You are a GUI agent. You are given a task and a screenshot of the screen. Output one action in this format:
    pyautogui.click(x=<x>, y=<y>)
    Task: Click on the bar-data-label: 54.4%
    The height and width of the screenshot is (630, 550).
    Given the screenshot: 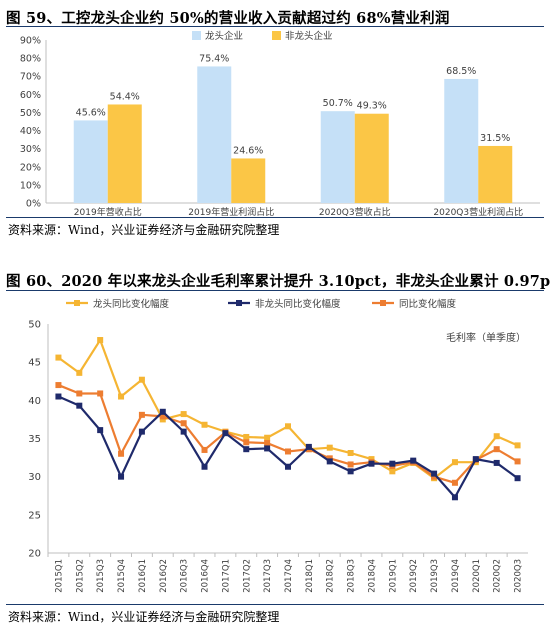 What is the action you would take?
    pyautogui.click(x=125, y=96)
    